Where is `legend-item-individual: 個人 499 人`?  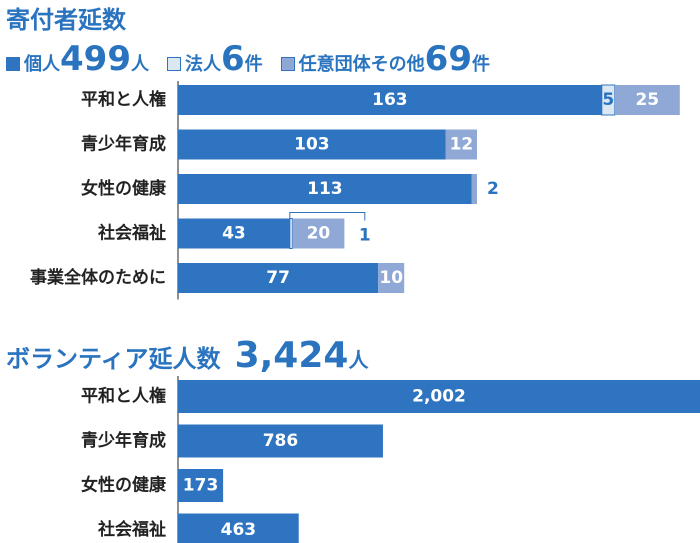
legend-item-individual: 個人 499 人 is located at coordinates (77, 59).